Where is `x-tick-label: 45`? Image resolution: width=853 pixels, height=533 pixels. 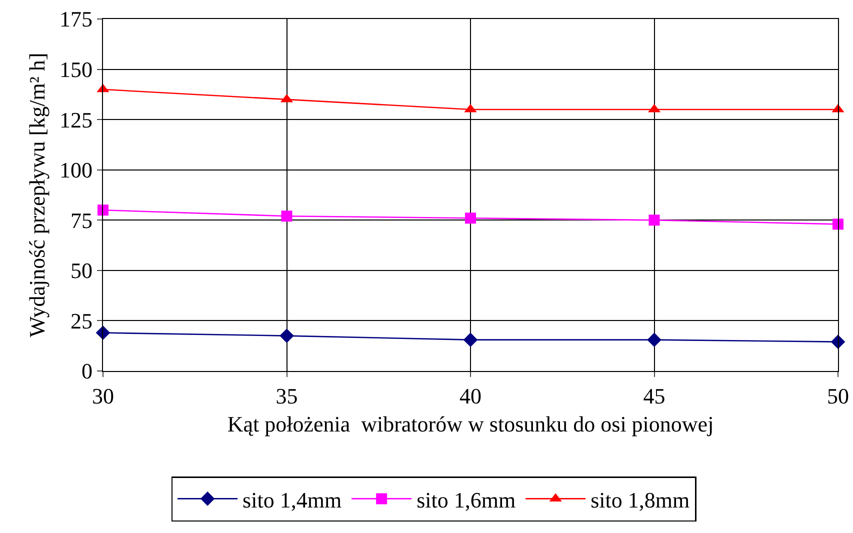 x-tick-label: 45 is located at coordinates (654, 396).